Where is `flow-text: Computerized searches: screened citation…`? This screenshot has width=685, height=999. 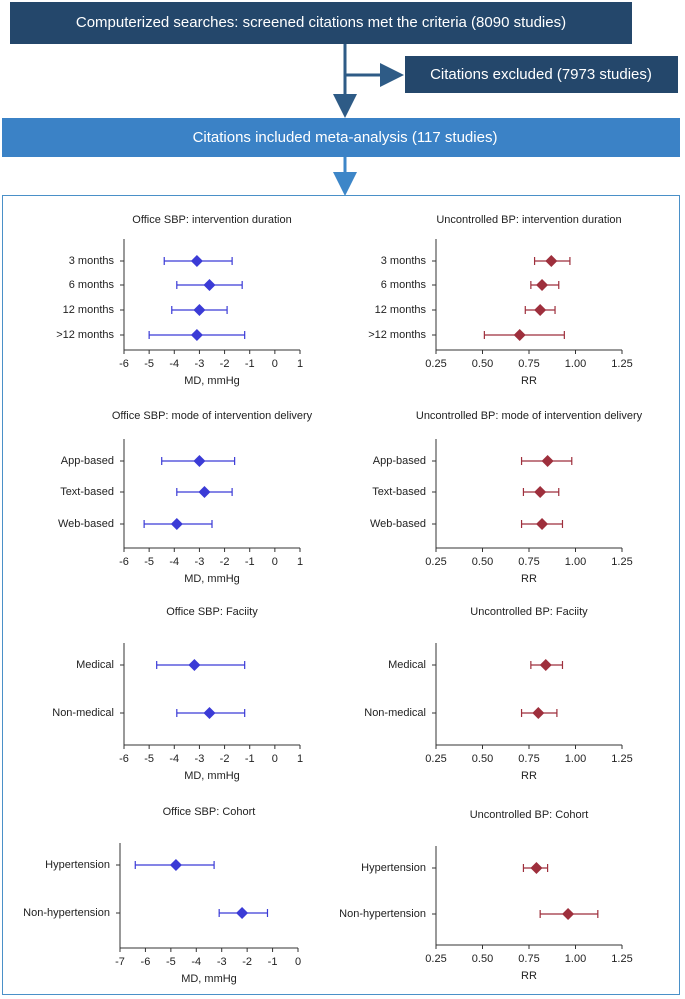 flow-text: Computerized searches: screened citation… is located at coordinates (321, 22).